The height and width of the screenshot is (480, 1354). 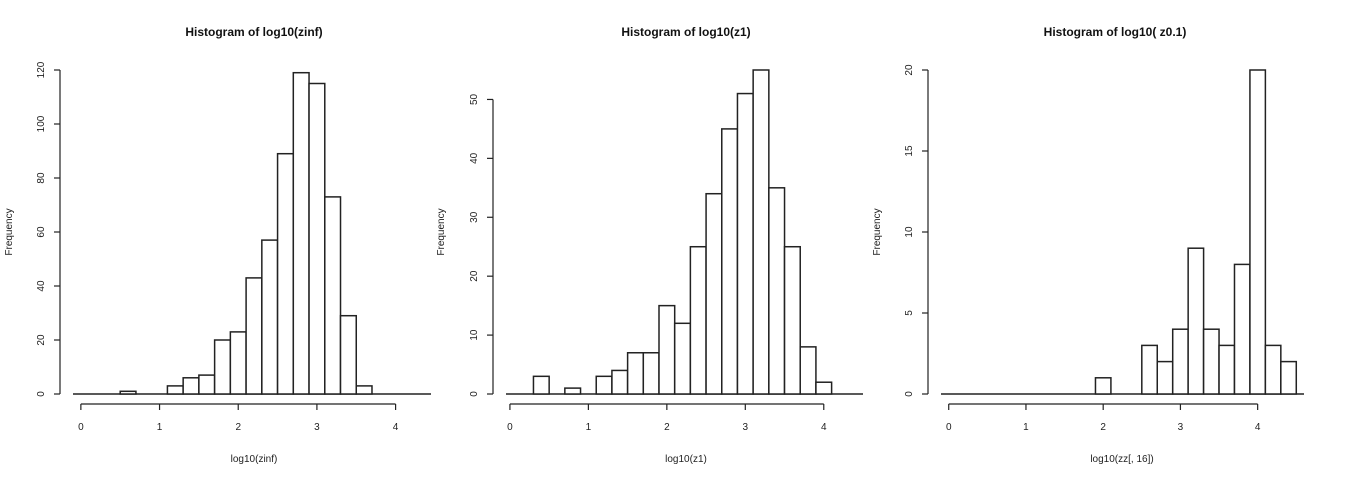 What do you see at coordinates (254, 459) in the screenshot?
I see `x-axis-label: log10(zinf)` at bounding box center [254, 459].